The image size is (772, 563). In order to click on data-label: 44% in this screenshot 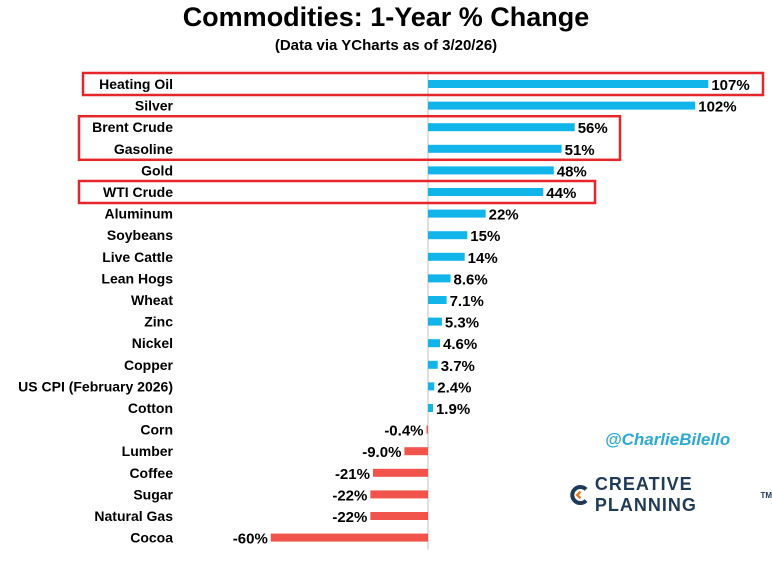, I will do `click(561, 193)`.